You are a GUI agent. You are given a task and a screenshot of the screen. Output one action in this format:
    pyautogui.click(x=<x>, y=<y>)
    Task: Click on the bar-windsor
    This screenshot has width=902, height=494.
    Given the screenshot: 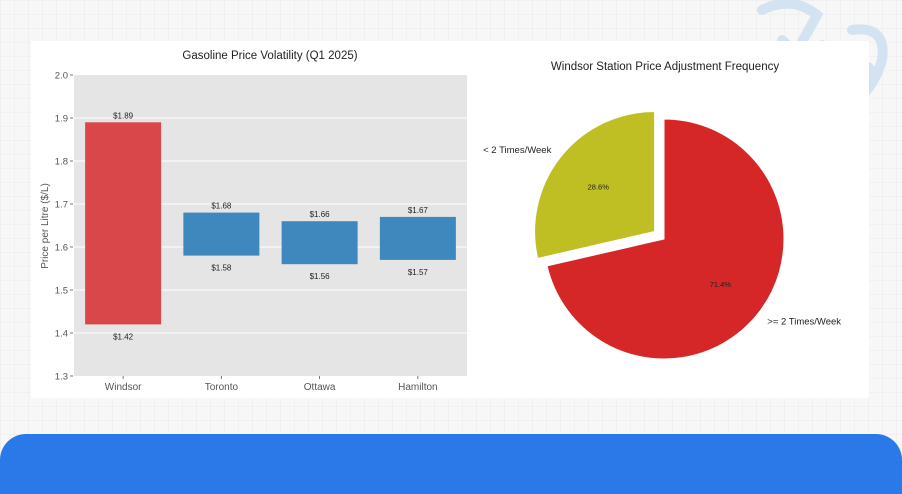 What is the action you would take?
    pyautogui.click(x=123, y=223)
    